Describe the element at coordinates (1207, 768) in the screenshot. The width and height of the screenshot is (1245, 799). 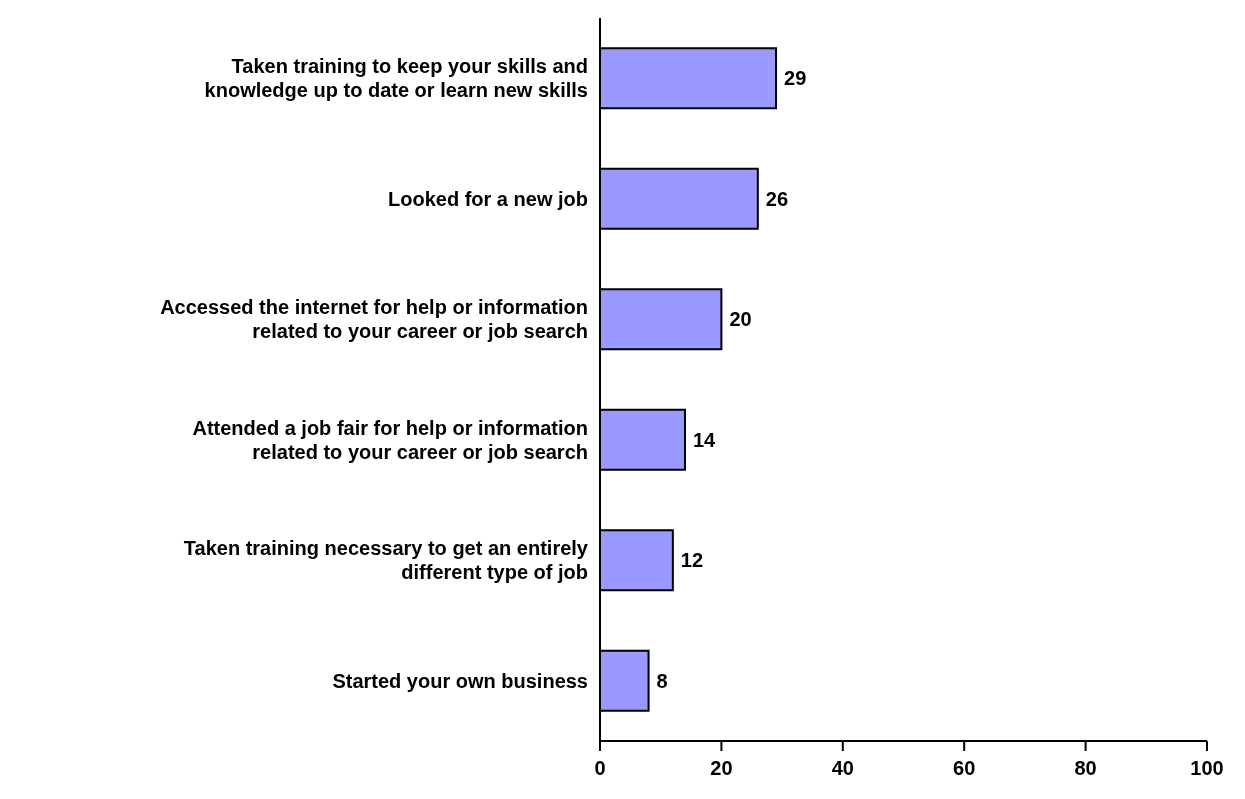
I see `x-tick-label: 100` at that location.